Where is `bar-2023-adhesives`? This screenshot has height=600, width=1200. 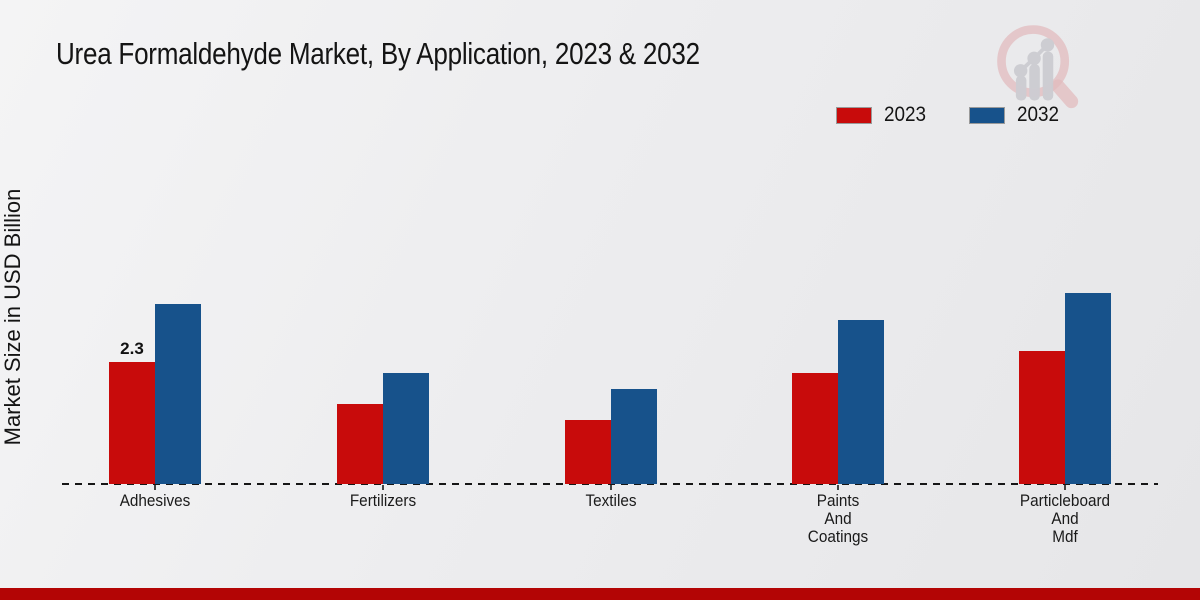
bar-2023-adhesives is located at coordinates (132, 423).